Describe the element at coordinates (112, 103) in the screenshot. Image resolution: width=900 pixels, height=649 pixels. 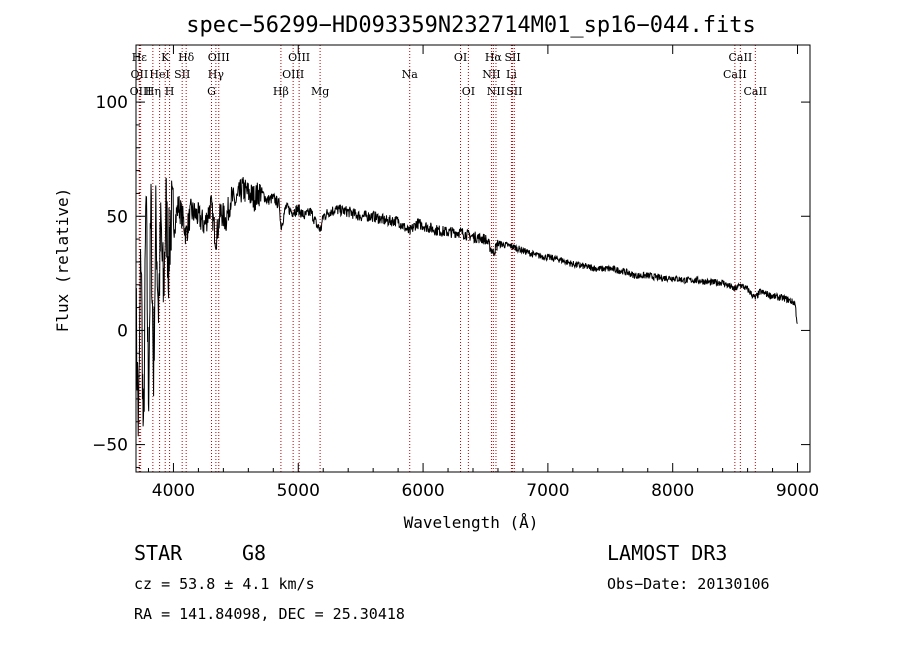
I see `y-tick-label: 100` at that location.